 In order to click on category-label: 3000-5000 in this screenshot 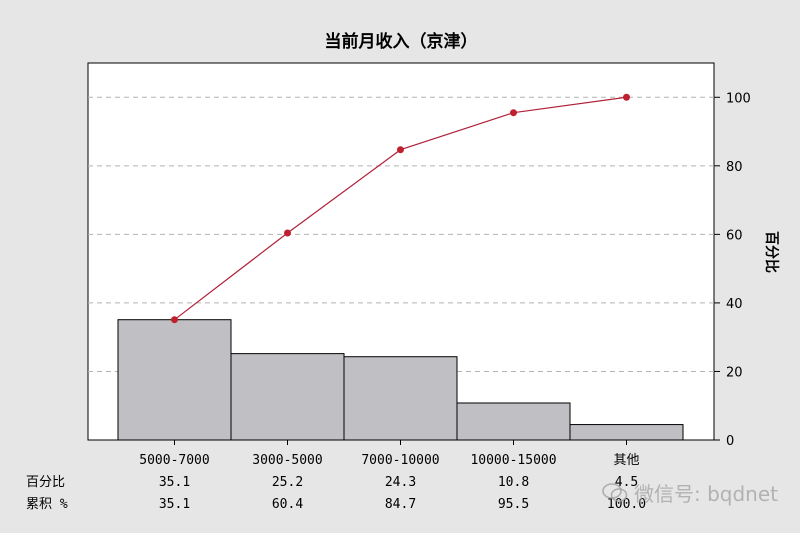, I will do `click(287, 460)`.